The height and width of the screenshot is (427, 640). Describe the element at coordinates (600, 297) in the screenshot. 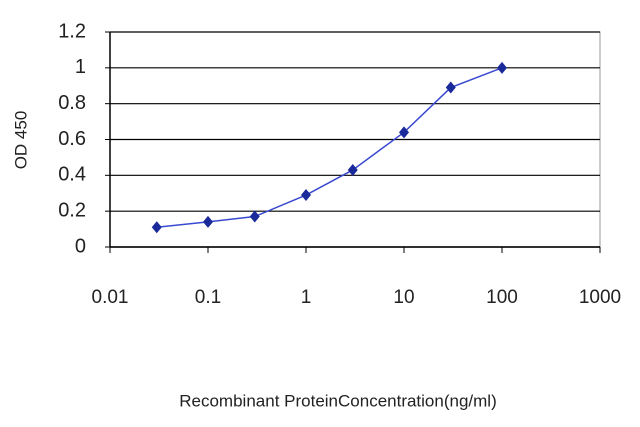

I see `x-tick-label: 1000` at that location.